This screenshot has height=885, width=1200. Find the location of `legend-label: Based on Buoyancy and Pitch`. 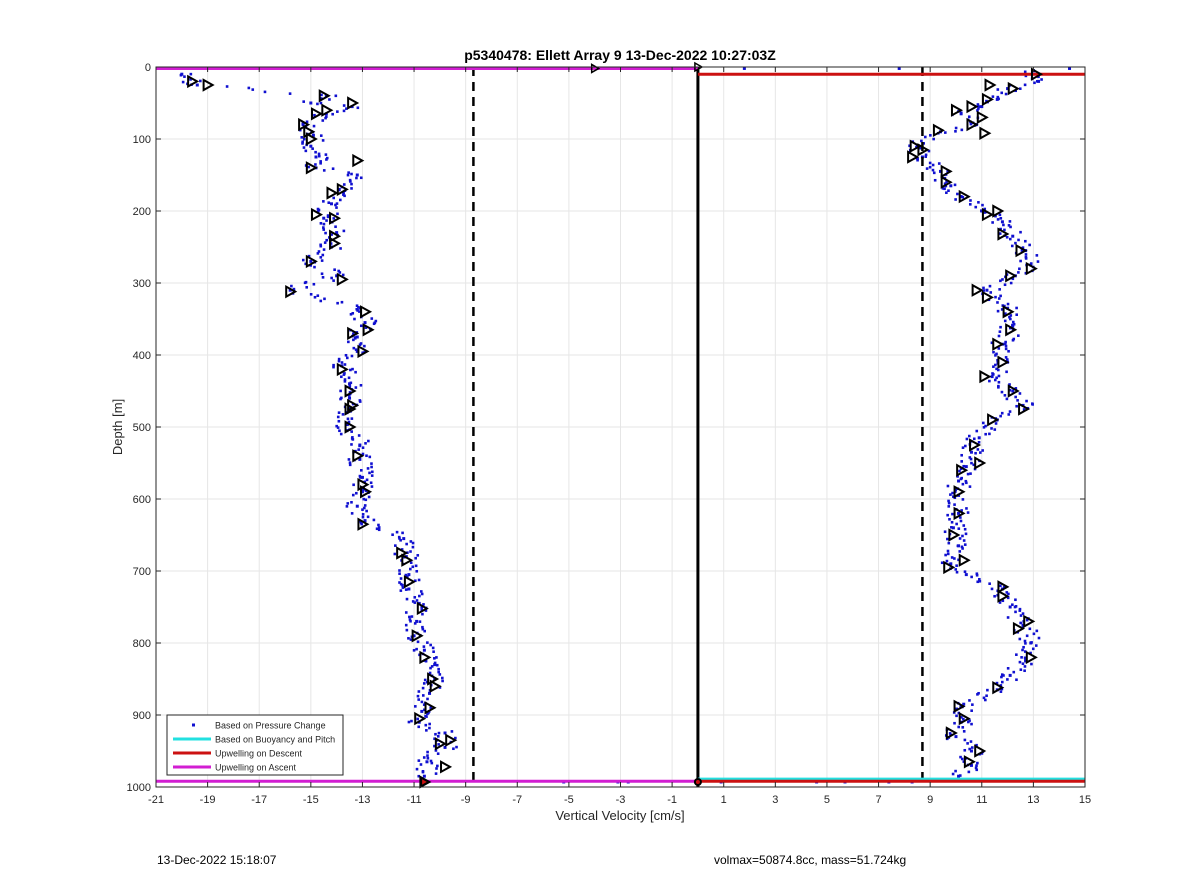

legend-label: Based on Buoyancy and Pitch is located at coordinates (275, 740).